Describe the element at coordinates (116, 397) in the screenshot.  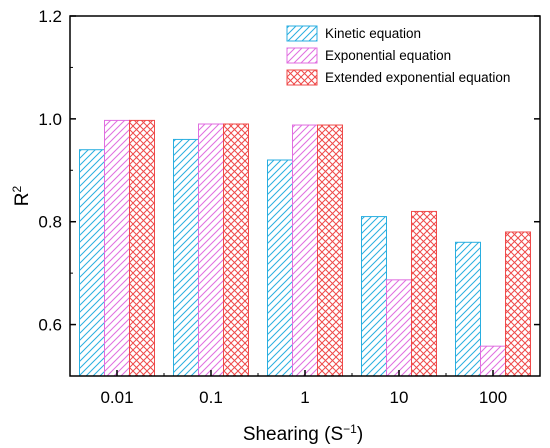
I see `x-tick-label: 0.01` at that location.